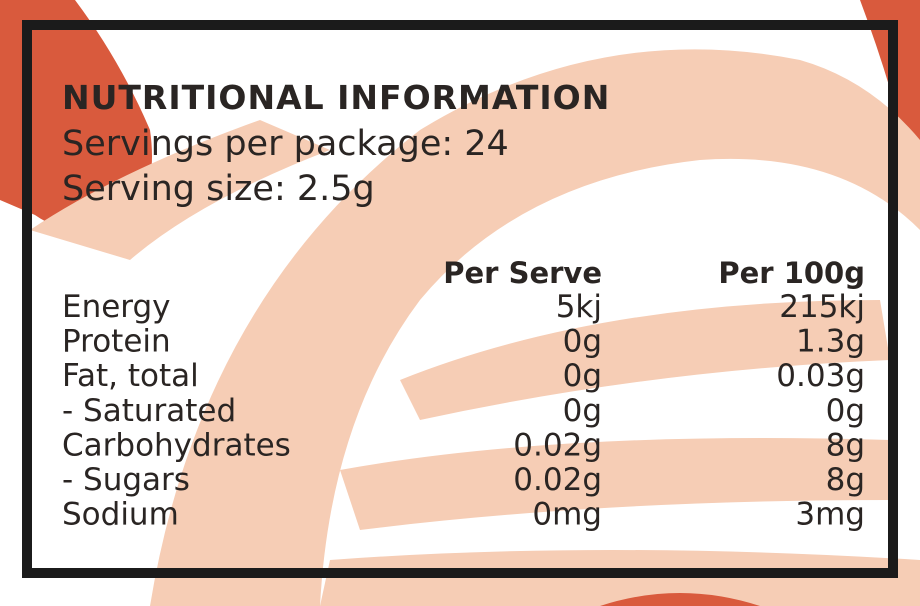  Describe the element at coordinates (218, 189) in the screenshot. I see `serving-size: Serving size: 2.5g` at that location.